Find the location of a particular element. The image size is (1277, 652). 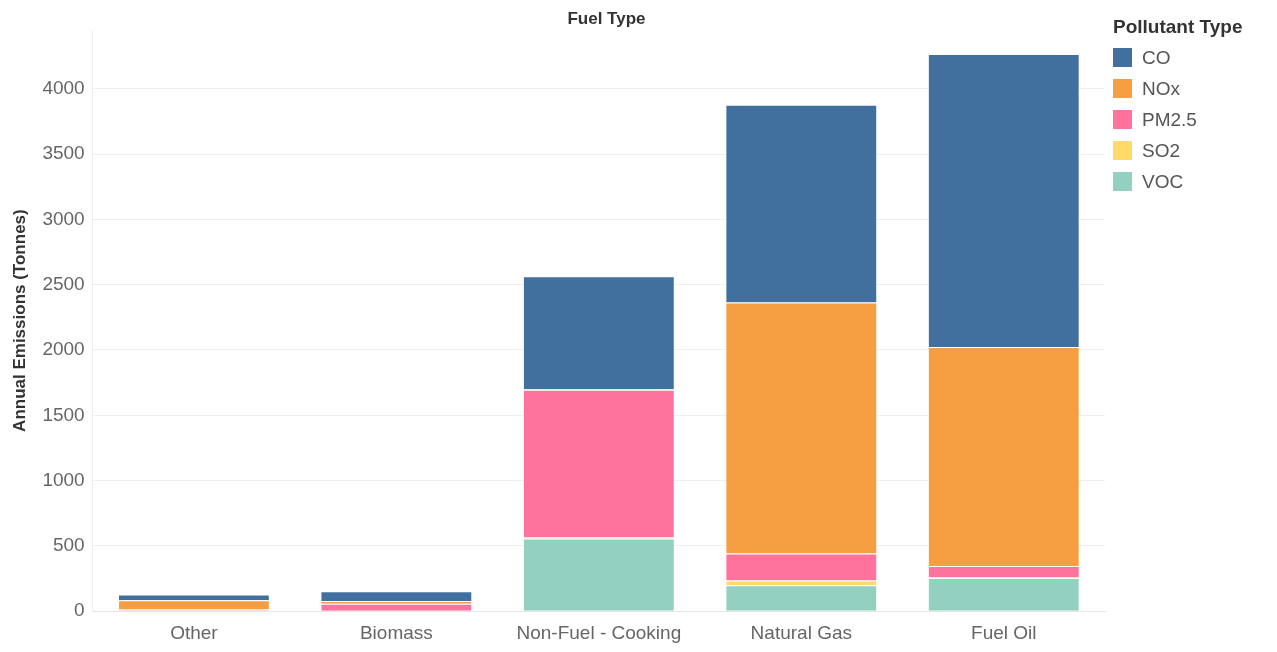

x-tick-label: Fuel Oil is located at coordinates (1004, 632).